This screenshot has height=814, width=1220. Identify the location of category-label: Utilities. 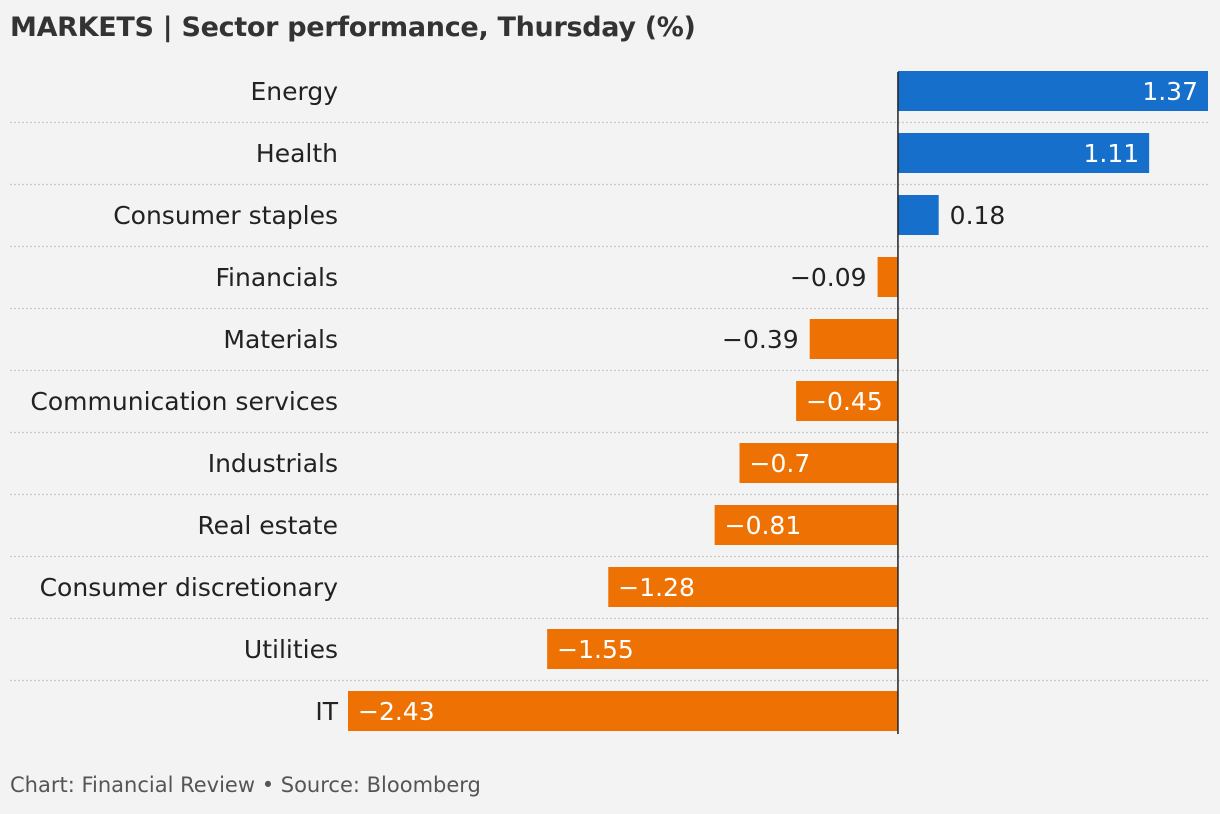
(291, 649).